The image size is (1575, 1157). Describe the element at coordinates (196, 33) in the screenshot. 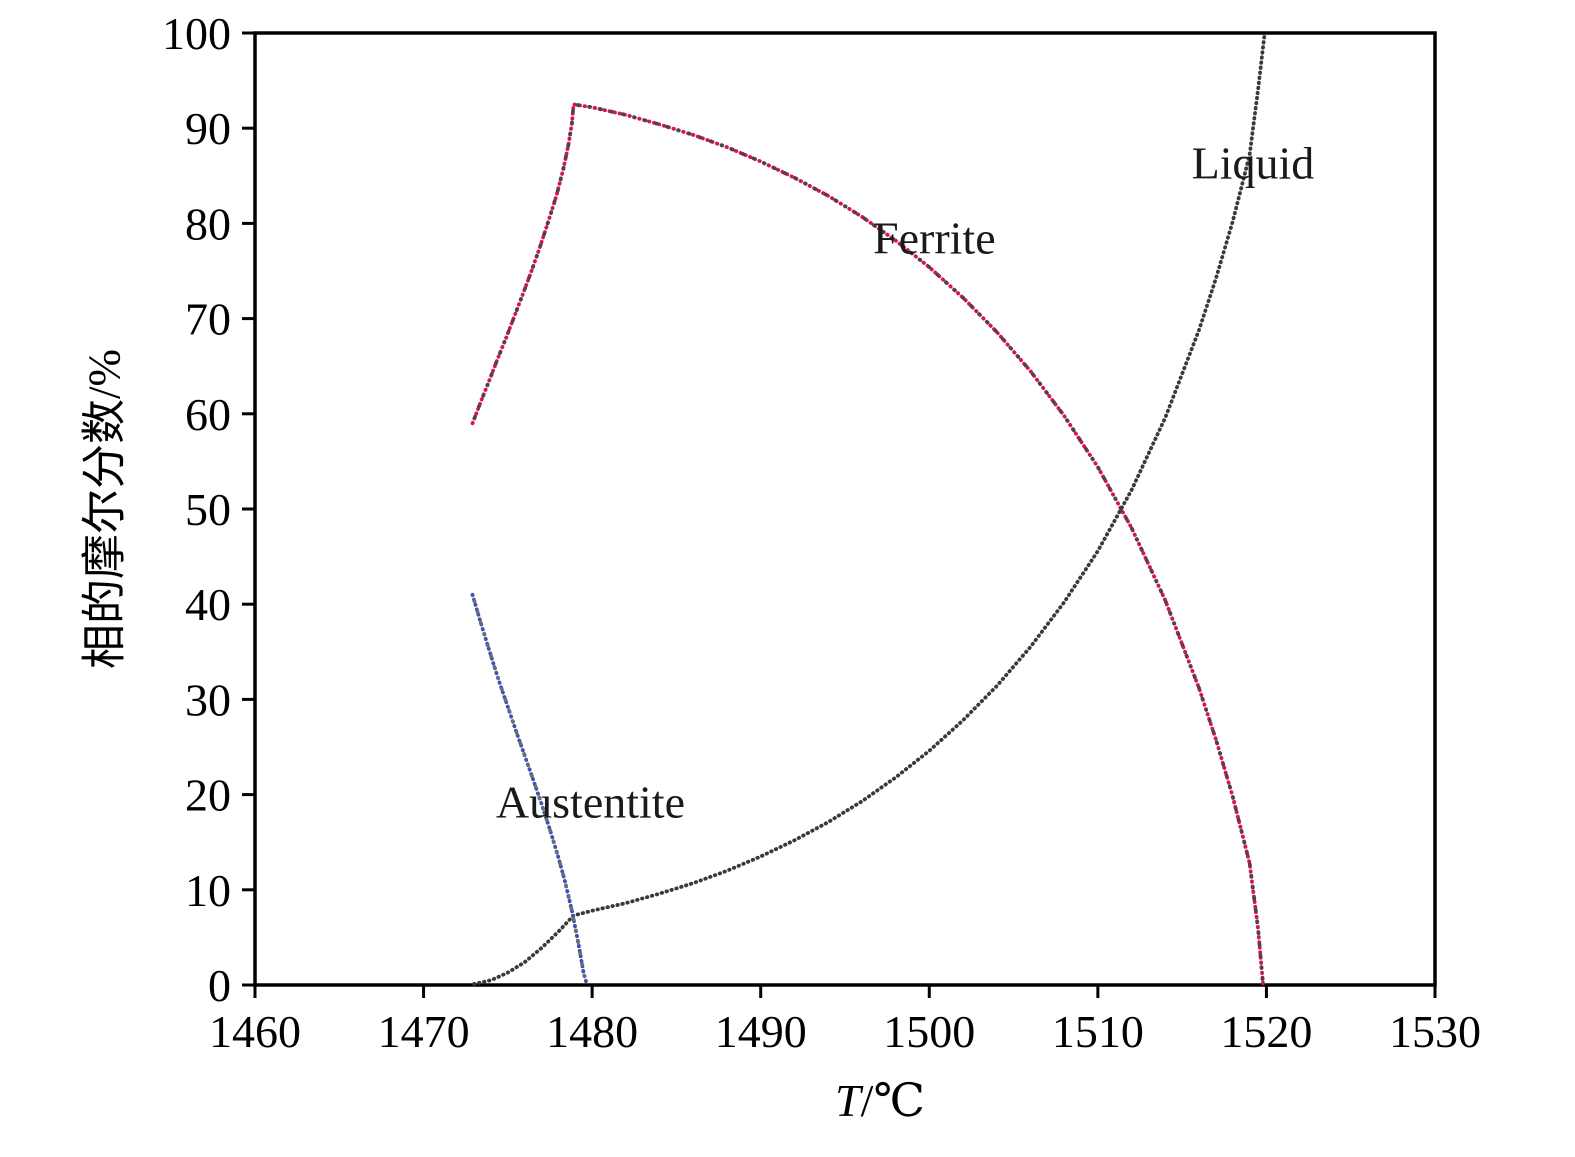

I see `y-tick-label: 100` at that location.